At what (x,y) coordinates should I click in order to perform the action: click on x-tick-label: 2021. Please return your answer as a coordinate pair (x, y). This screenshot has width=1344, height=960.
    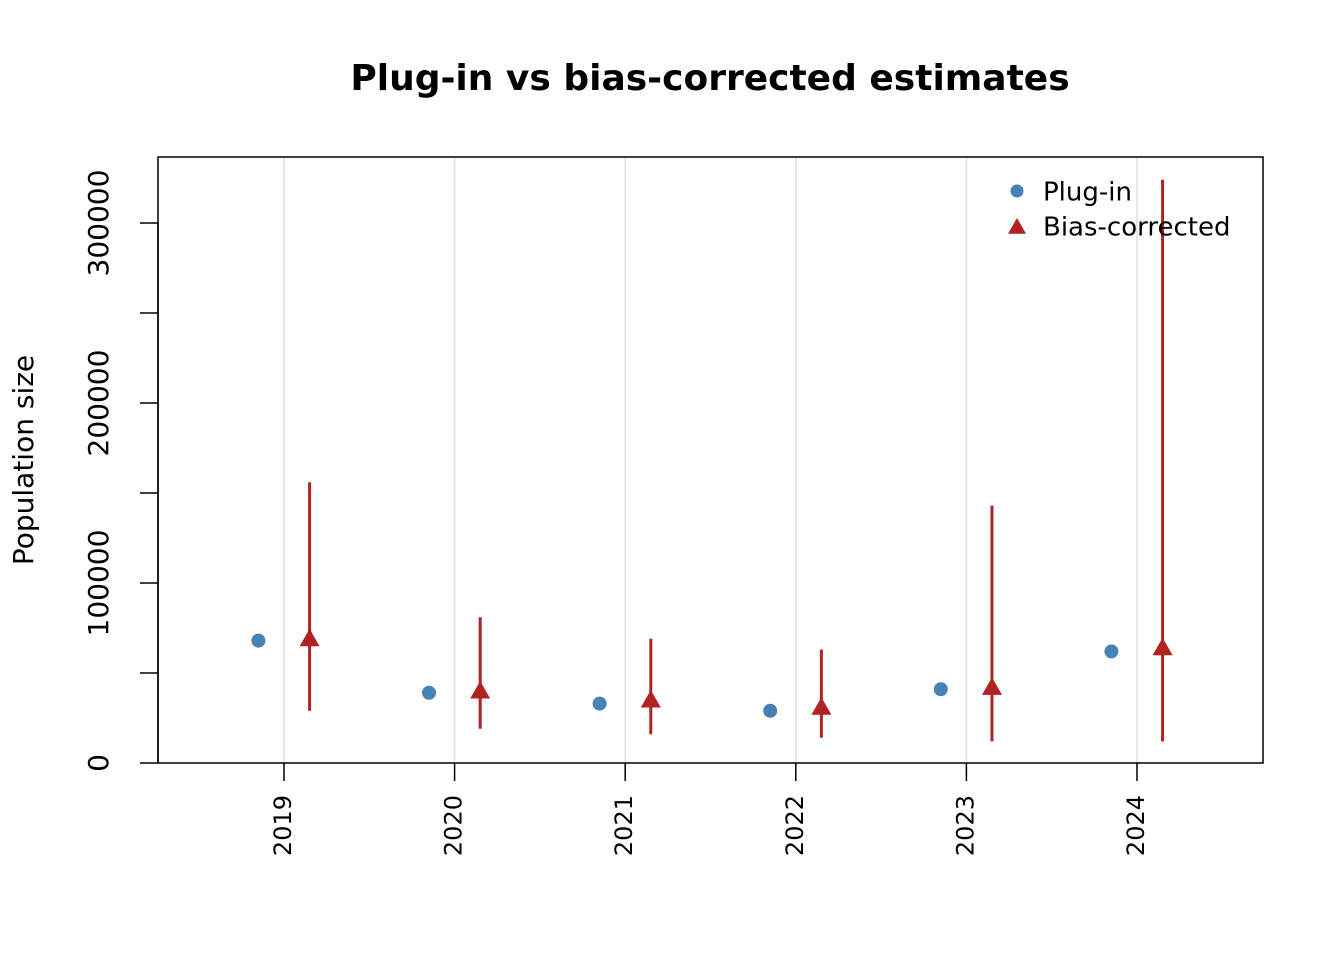
    Looking at the image, I should click on (624, 825).